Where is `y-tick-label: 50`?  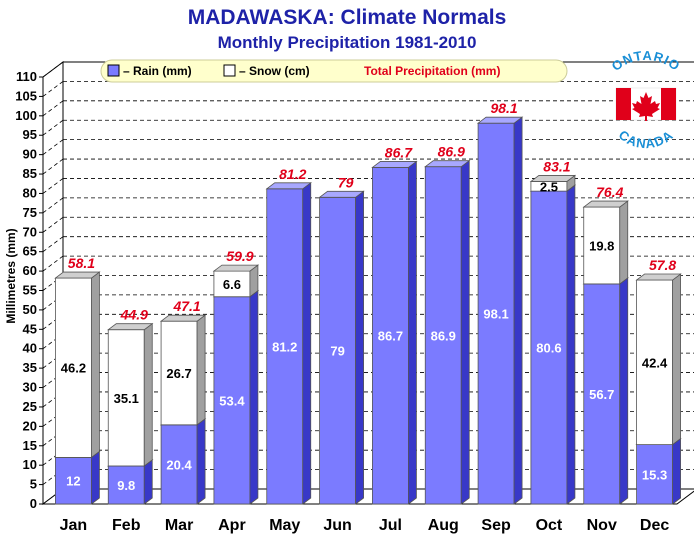
y-tick-label: 50 is located at coordinates (30, 309).